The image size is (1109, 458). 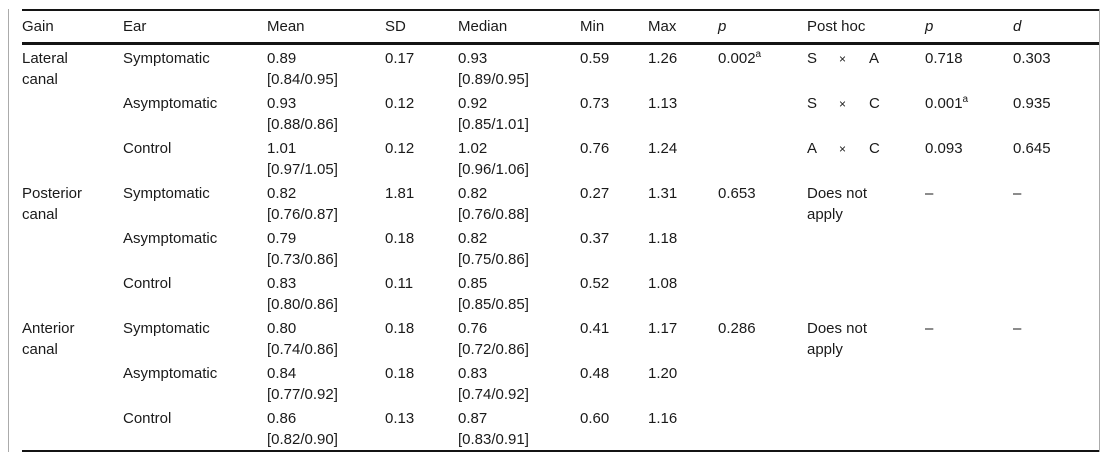 What do you see at coordinates (282, 193) in the screenshot?
I see `mean-value: 0.82` at bounding box center [282, 193].